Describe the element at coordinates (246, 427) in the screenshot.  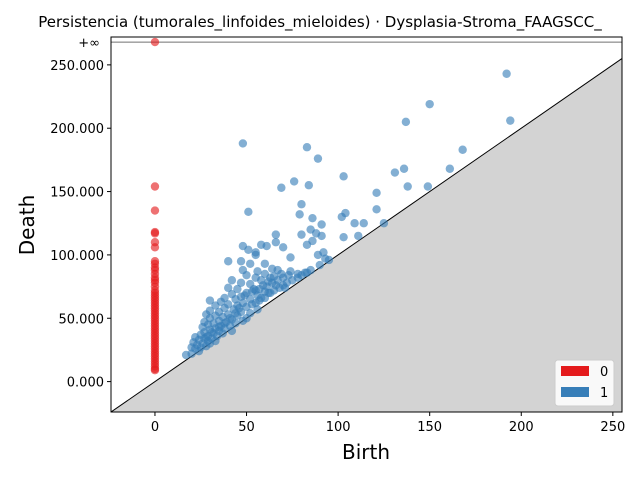
I see `x-tick-label: 50` at that location.